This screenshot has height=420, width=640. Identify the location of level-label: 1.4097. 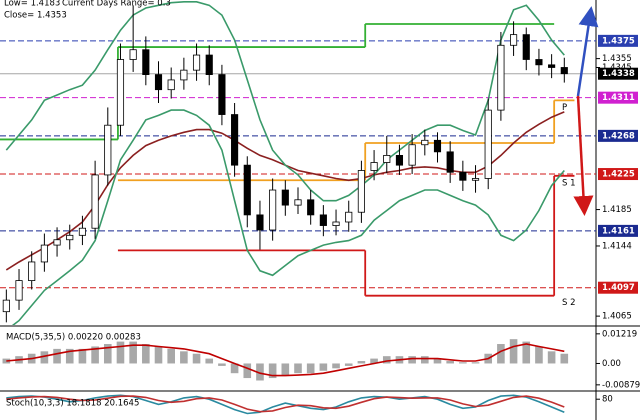
(618, 288).